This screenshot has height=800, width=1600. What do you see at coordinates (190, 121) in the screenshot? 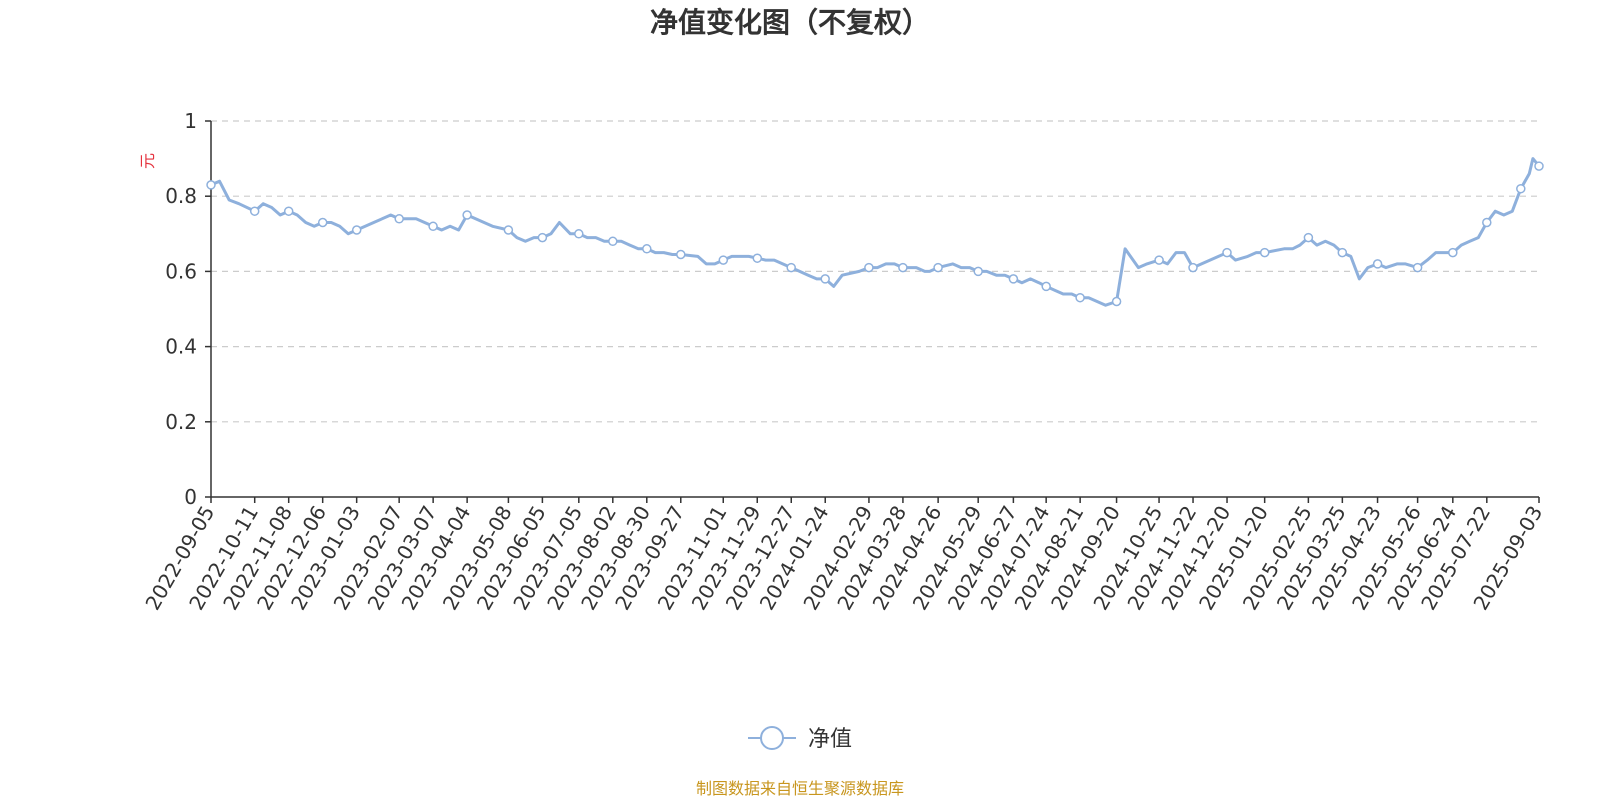
I see `y-tick-label: 1` at bounding box center [190, 121].